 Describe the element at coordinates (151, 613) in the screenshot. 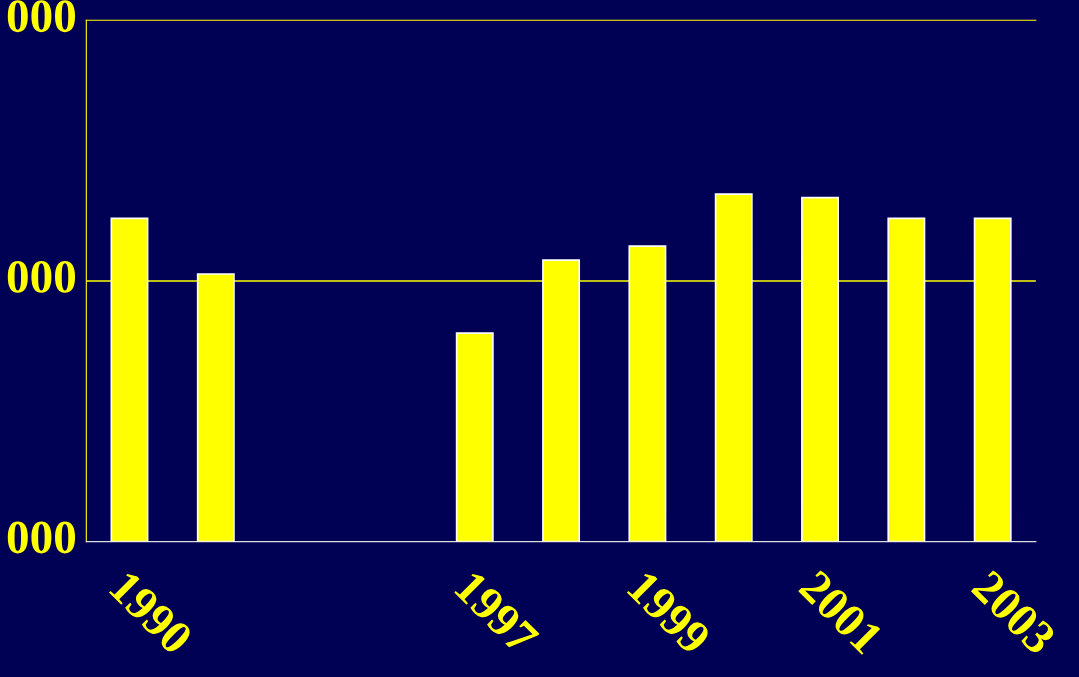

I see `x-tick-label: 1990` at that location.